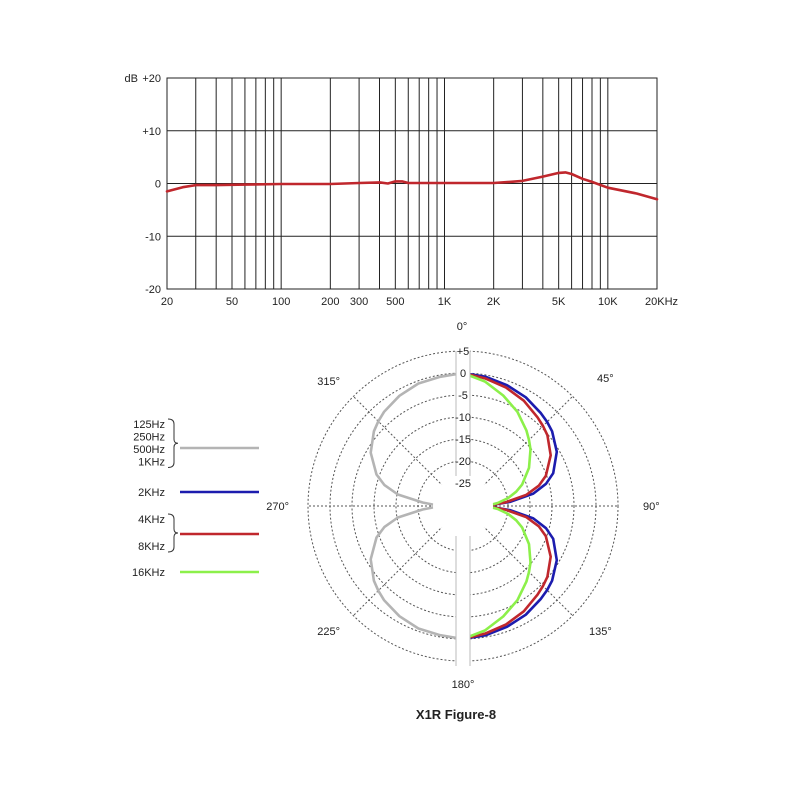  I want to click on radial-tick-label: -25, so click(463, 484).